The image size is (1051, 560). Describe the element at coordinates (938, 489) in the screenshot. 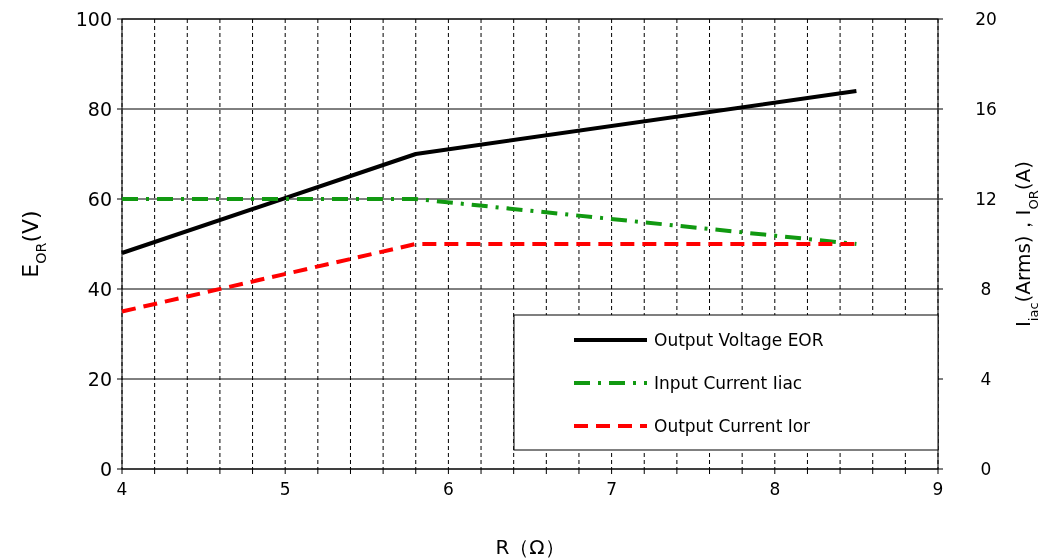

I see `x-tick-label: 9` at that location.